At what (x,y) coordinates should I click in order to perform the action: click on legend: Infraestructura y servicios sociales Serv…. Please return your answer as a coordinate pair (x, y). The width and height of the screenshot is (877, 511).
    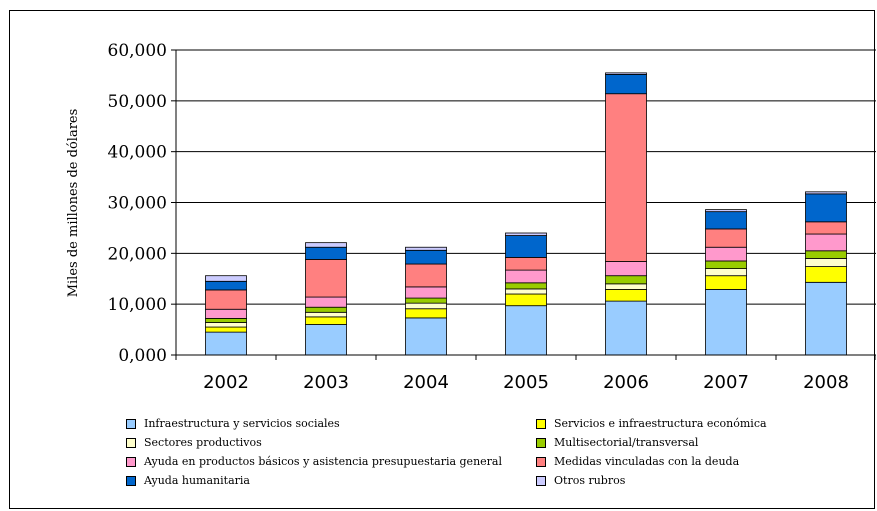
    Looking at the image, I should click on (476, 452).